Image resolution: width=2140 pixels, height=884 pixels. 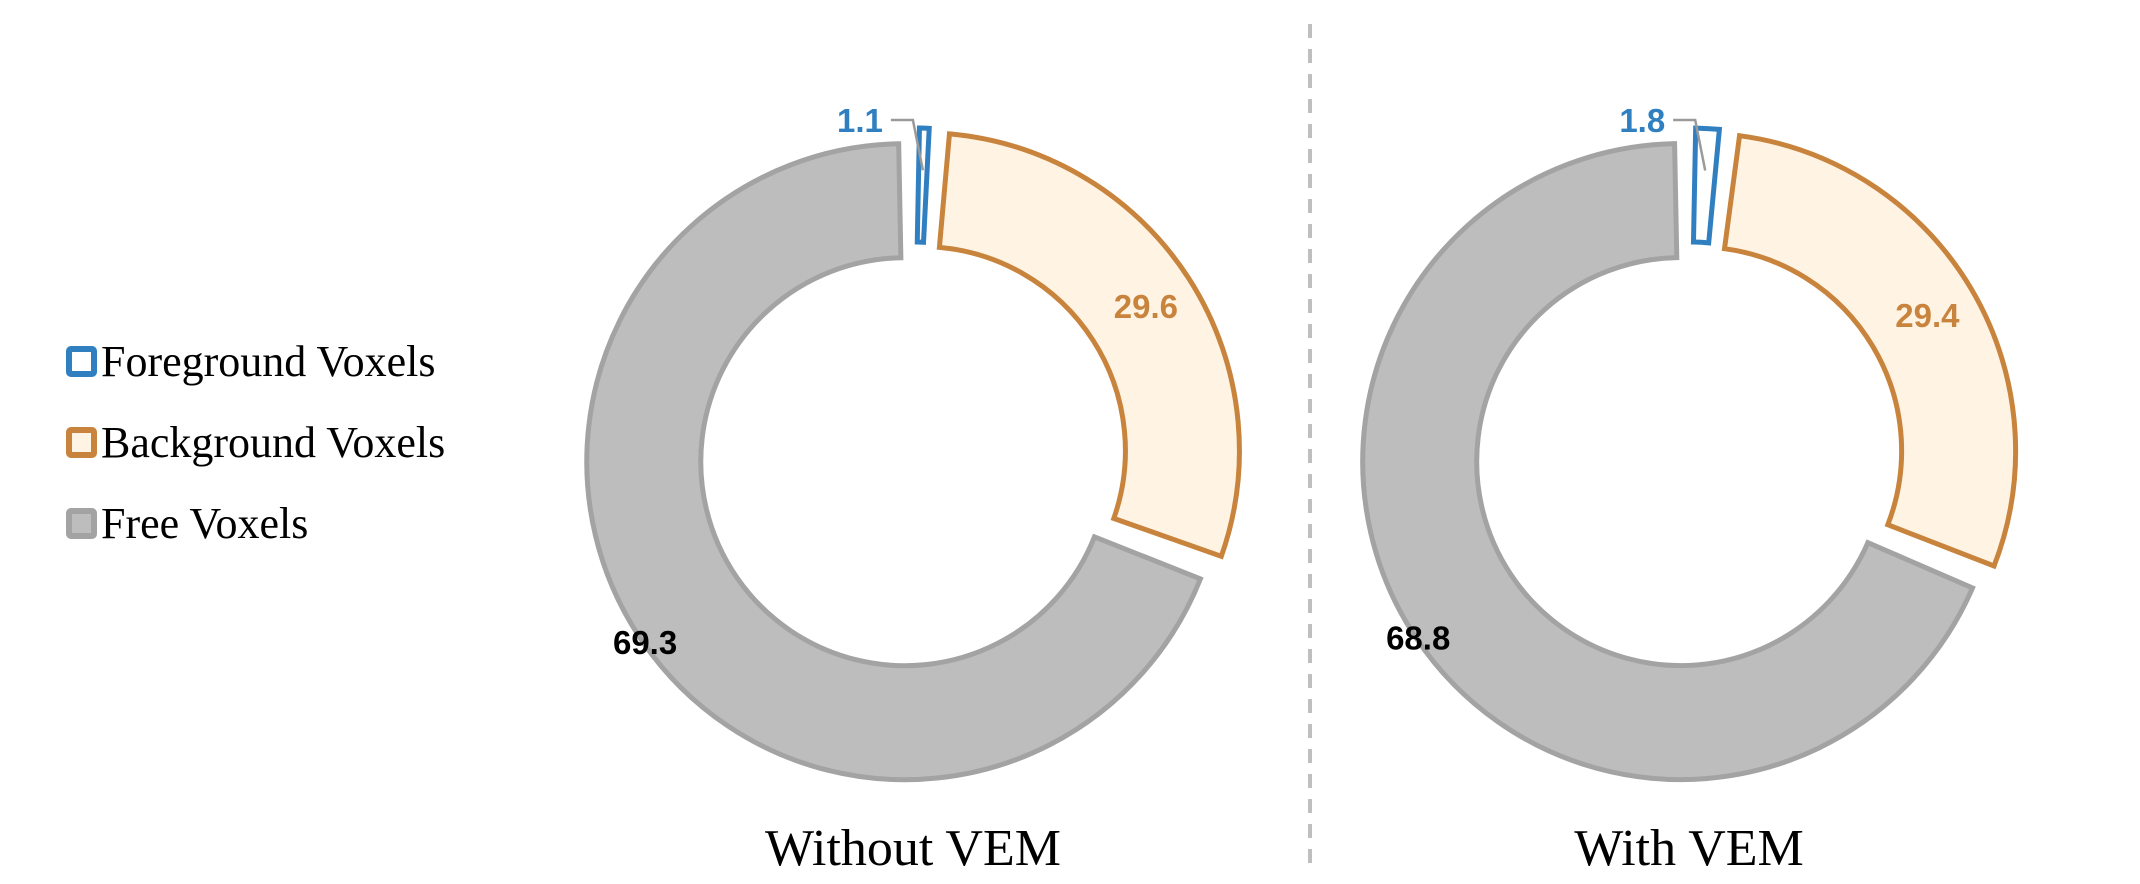 I want to click on data-label: 1.8, so click(x=1642, y=120).